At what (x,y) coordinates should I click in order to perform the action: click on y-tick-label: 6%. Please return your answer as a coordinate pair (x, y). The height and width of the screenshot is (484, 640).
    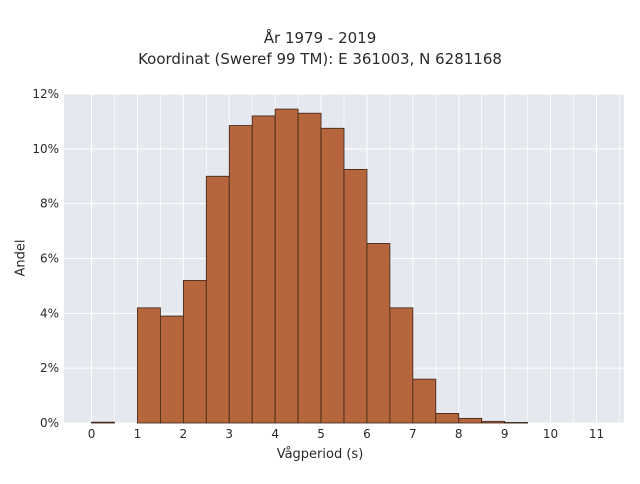
    Looking at the image, I should click on (49, 259).